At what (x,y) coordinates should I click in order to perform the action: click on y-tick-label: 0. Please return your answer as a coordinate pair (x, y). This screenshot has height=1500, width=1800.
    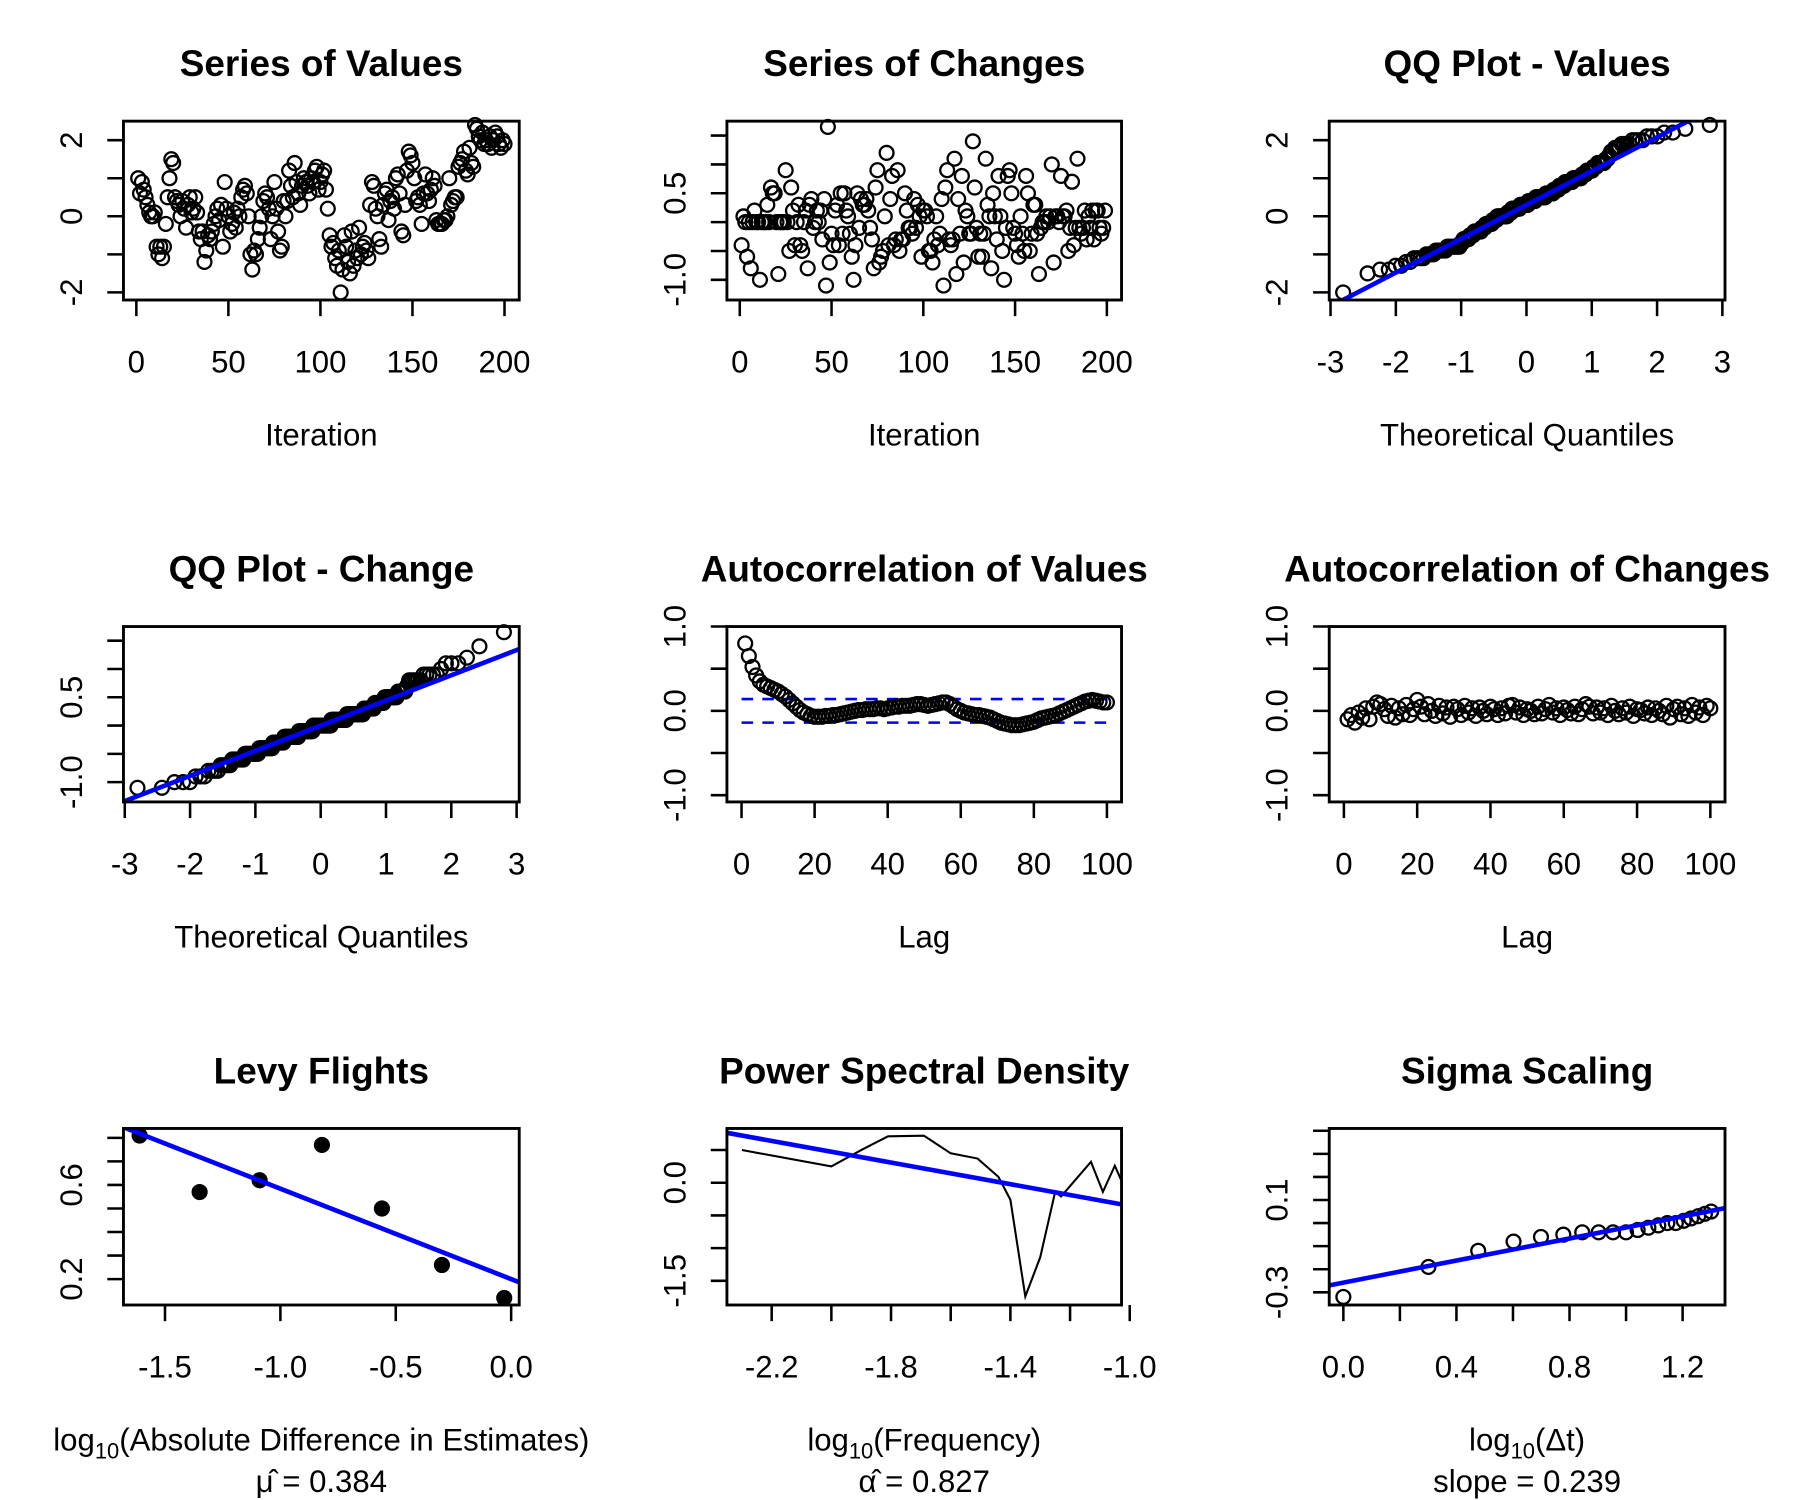
    Looking at the image, I should click on (71, 216).